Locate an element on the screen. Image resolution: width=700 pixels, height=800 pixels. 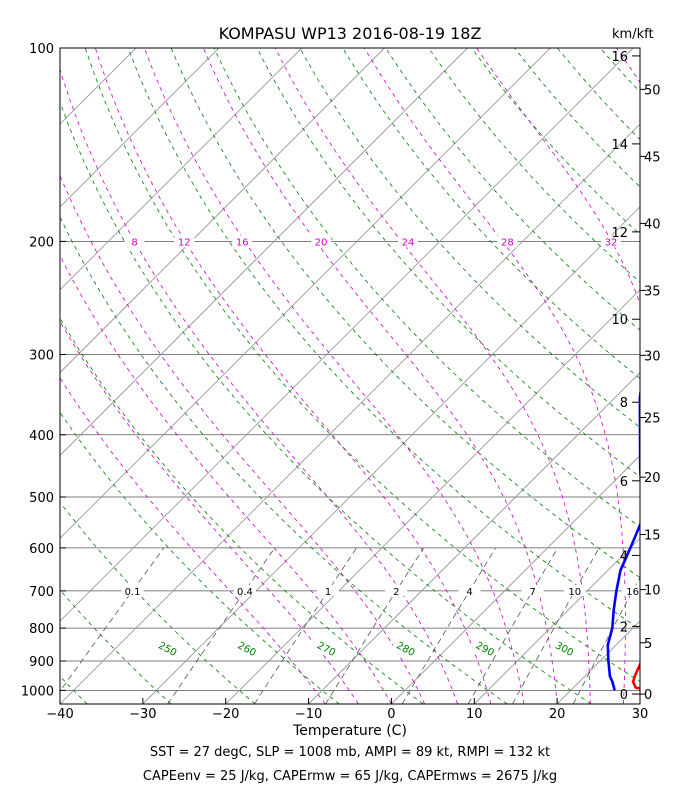
mixing-ratio-label: 10 is located at coordinates (574, 592).